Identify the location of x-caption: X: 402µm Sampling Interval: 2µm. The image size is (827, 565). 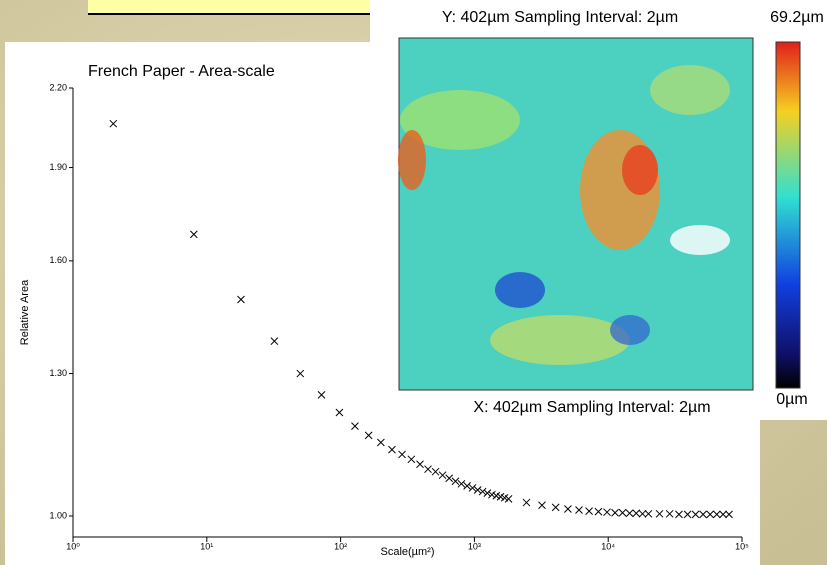
(591, 407).